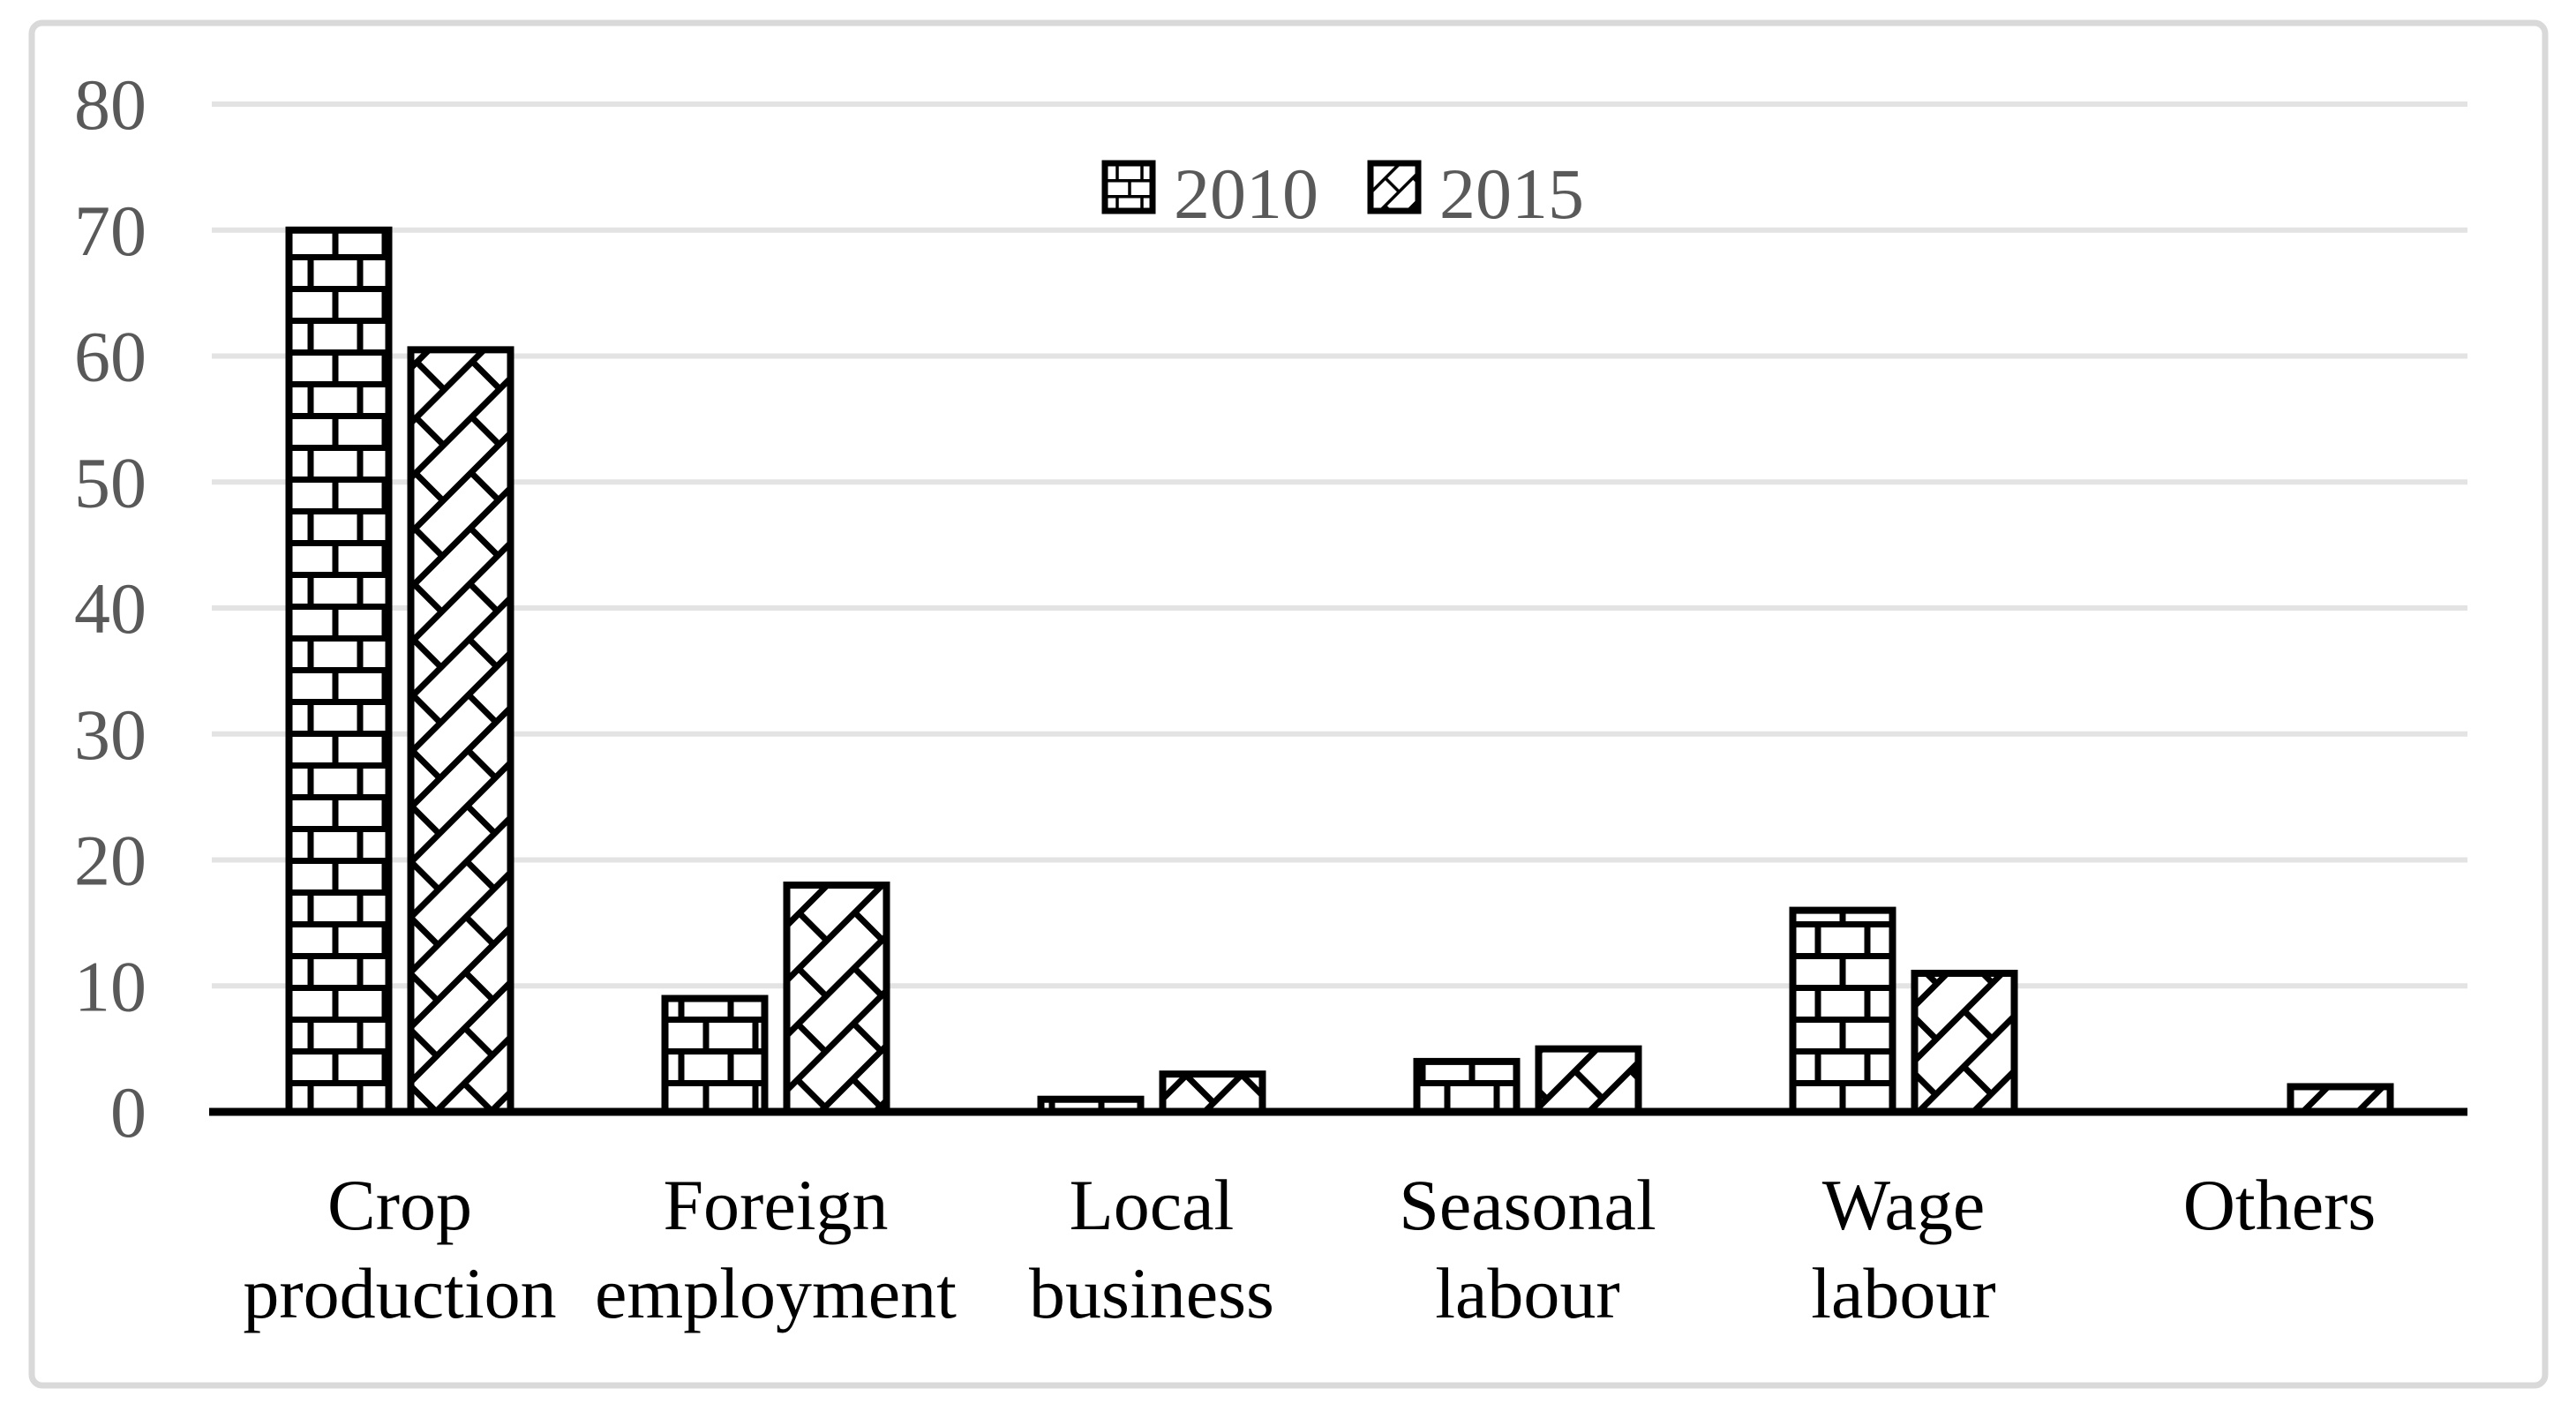  Describe the element at coordinates (339, 670) in the screenshot. I see `bar-2010-crop-production` at that location.